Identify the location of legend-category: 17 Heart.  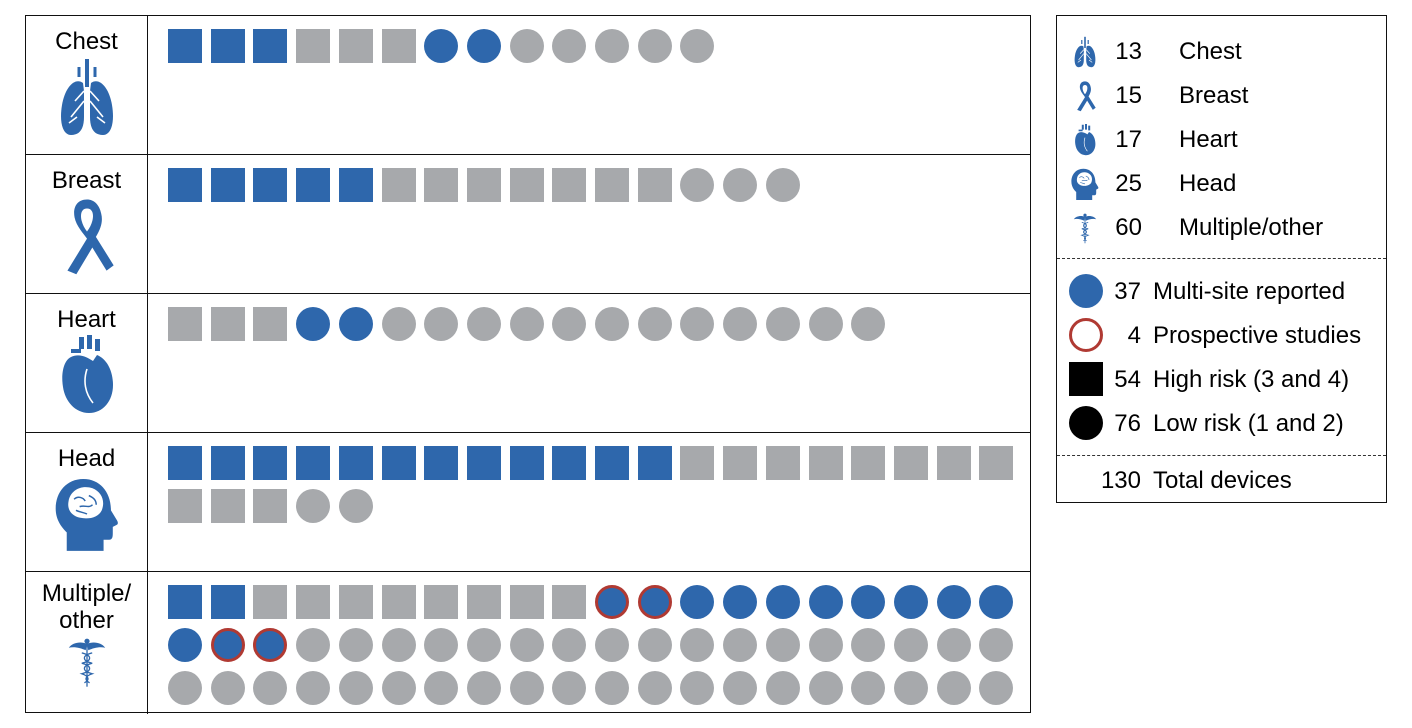
(1221, 140).